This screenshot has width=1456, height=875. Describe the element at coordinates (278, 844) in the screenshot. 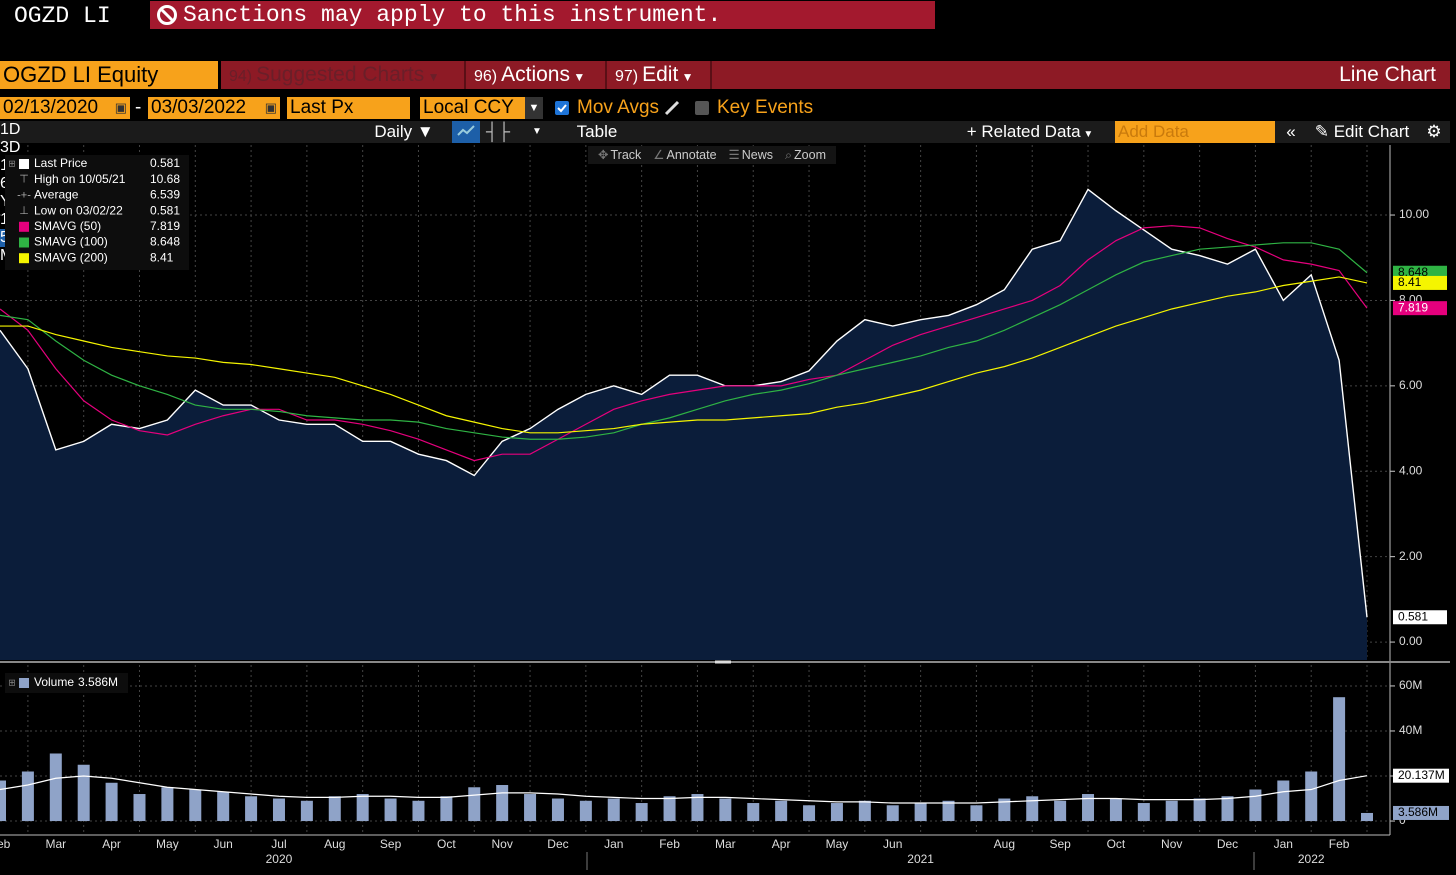

I see `x-tick-label: Jul` at that location.